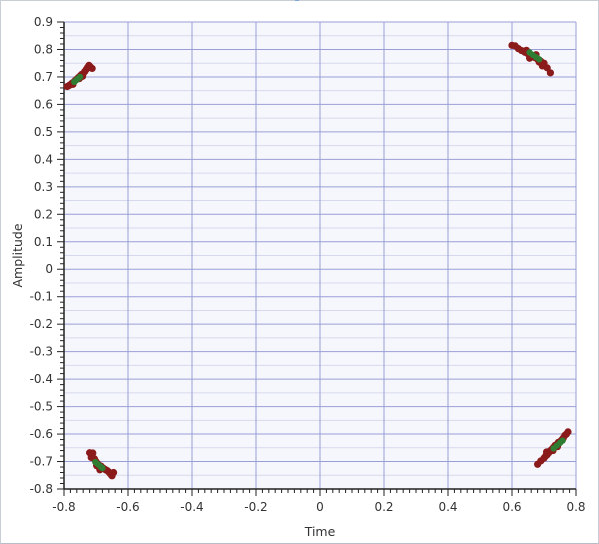 This screenshot has width=599, height=544. Describe the element at coordinates (43, 77) in the screenshot. I see `y-tick-label: 0.7` at that location.